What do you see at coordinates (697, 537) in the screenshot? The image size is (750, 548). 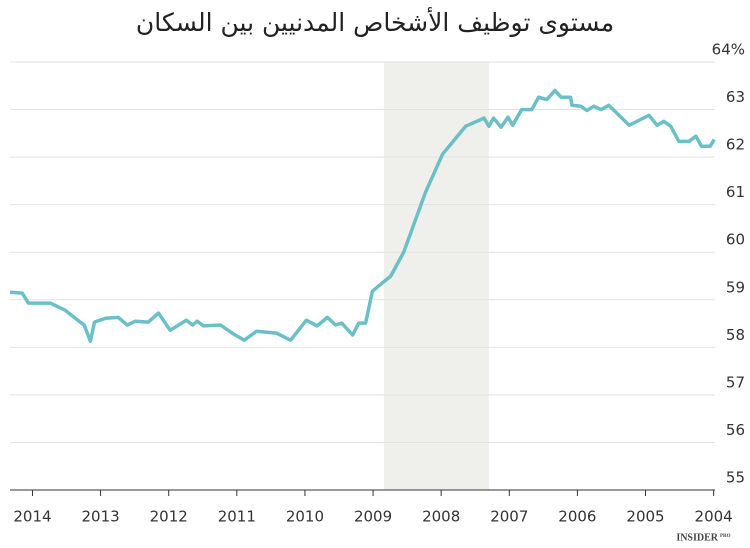 I see `brand: INSIDER` at bounding box center [697, 537].